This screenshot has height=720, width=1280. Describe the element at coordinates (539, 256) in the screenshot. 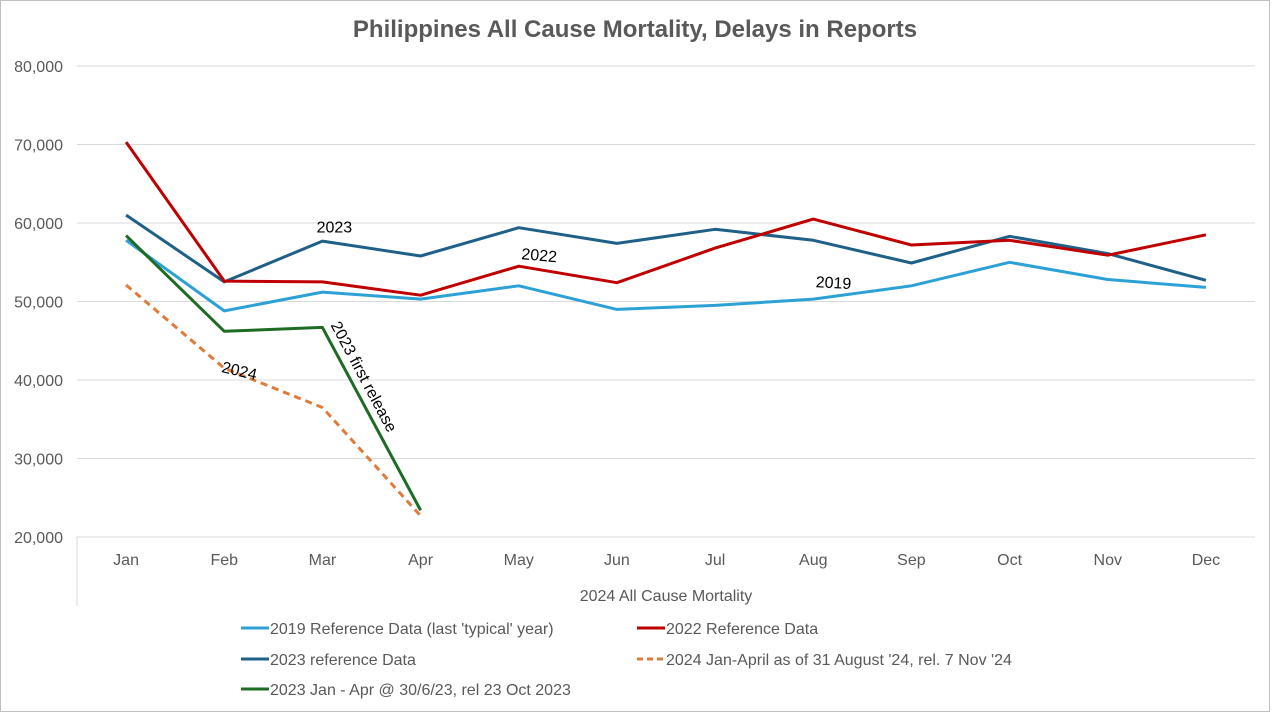

I see `annotation-label: 2022` at that location.